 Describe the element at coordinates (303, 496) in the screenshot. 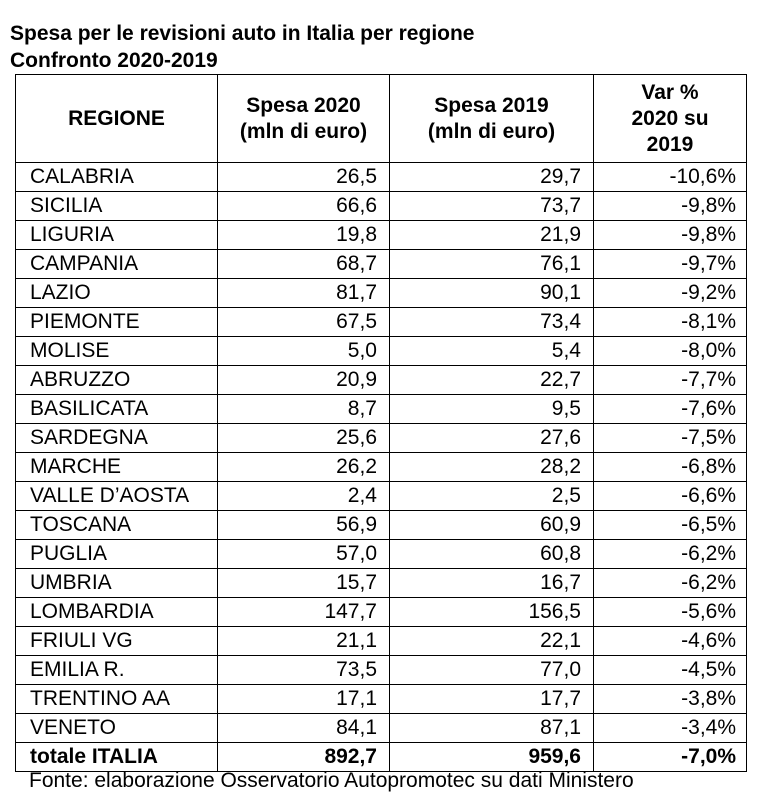

I see `spend-2020-cell: 2,4` at that location.